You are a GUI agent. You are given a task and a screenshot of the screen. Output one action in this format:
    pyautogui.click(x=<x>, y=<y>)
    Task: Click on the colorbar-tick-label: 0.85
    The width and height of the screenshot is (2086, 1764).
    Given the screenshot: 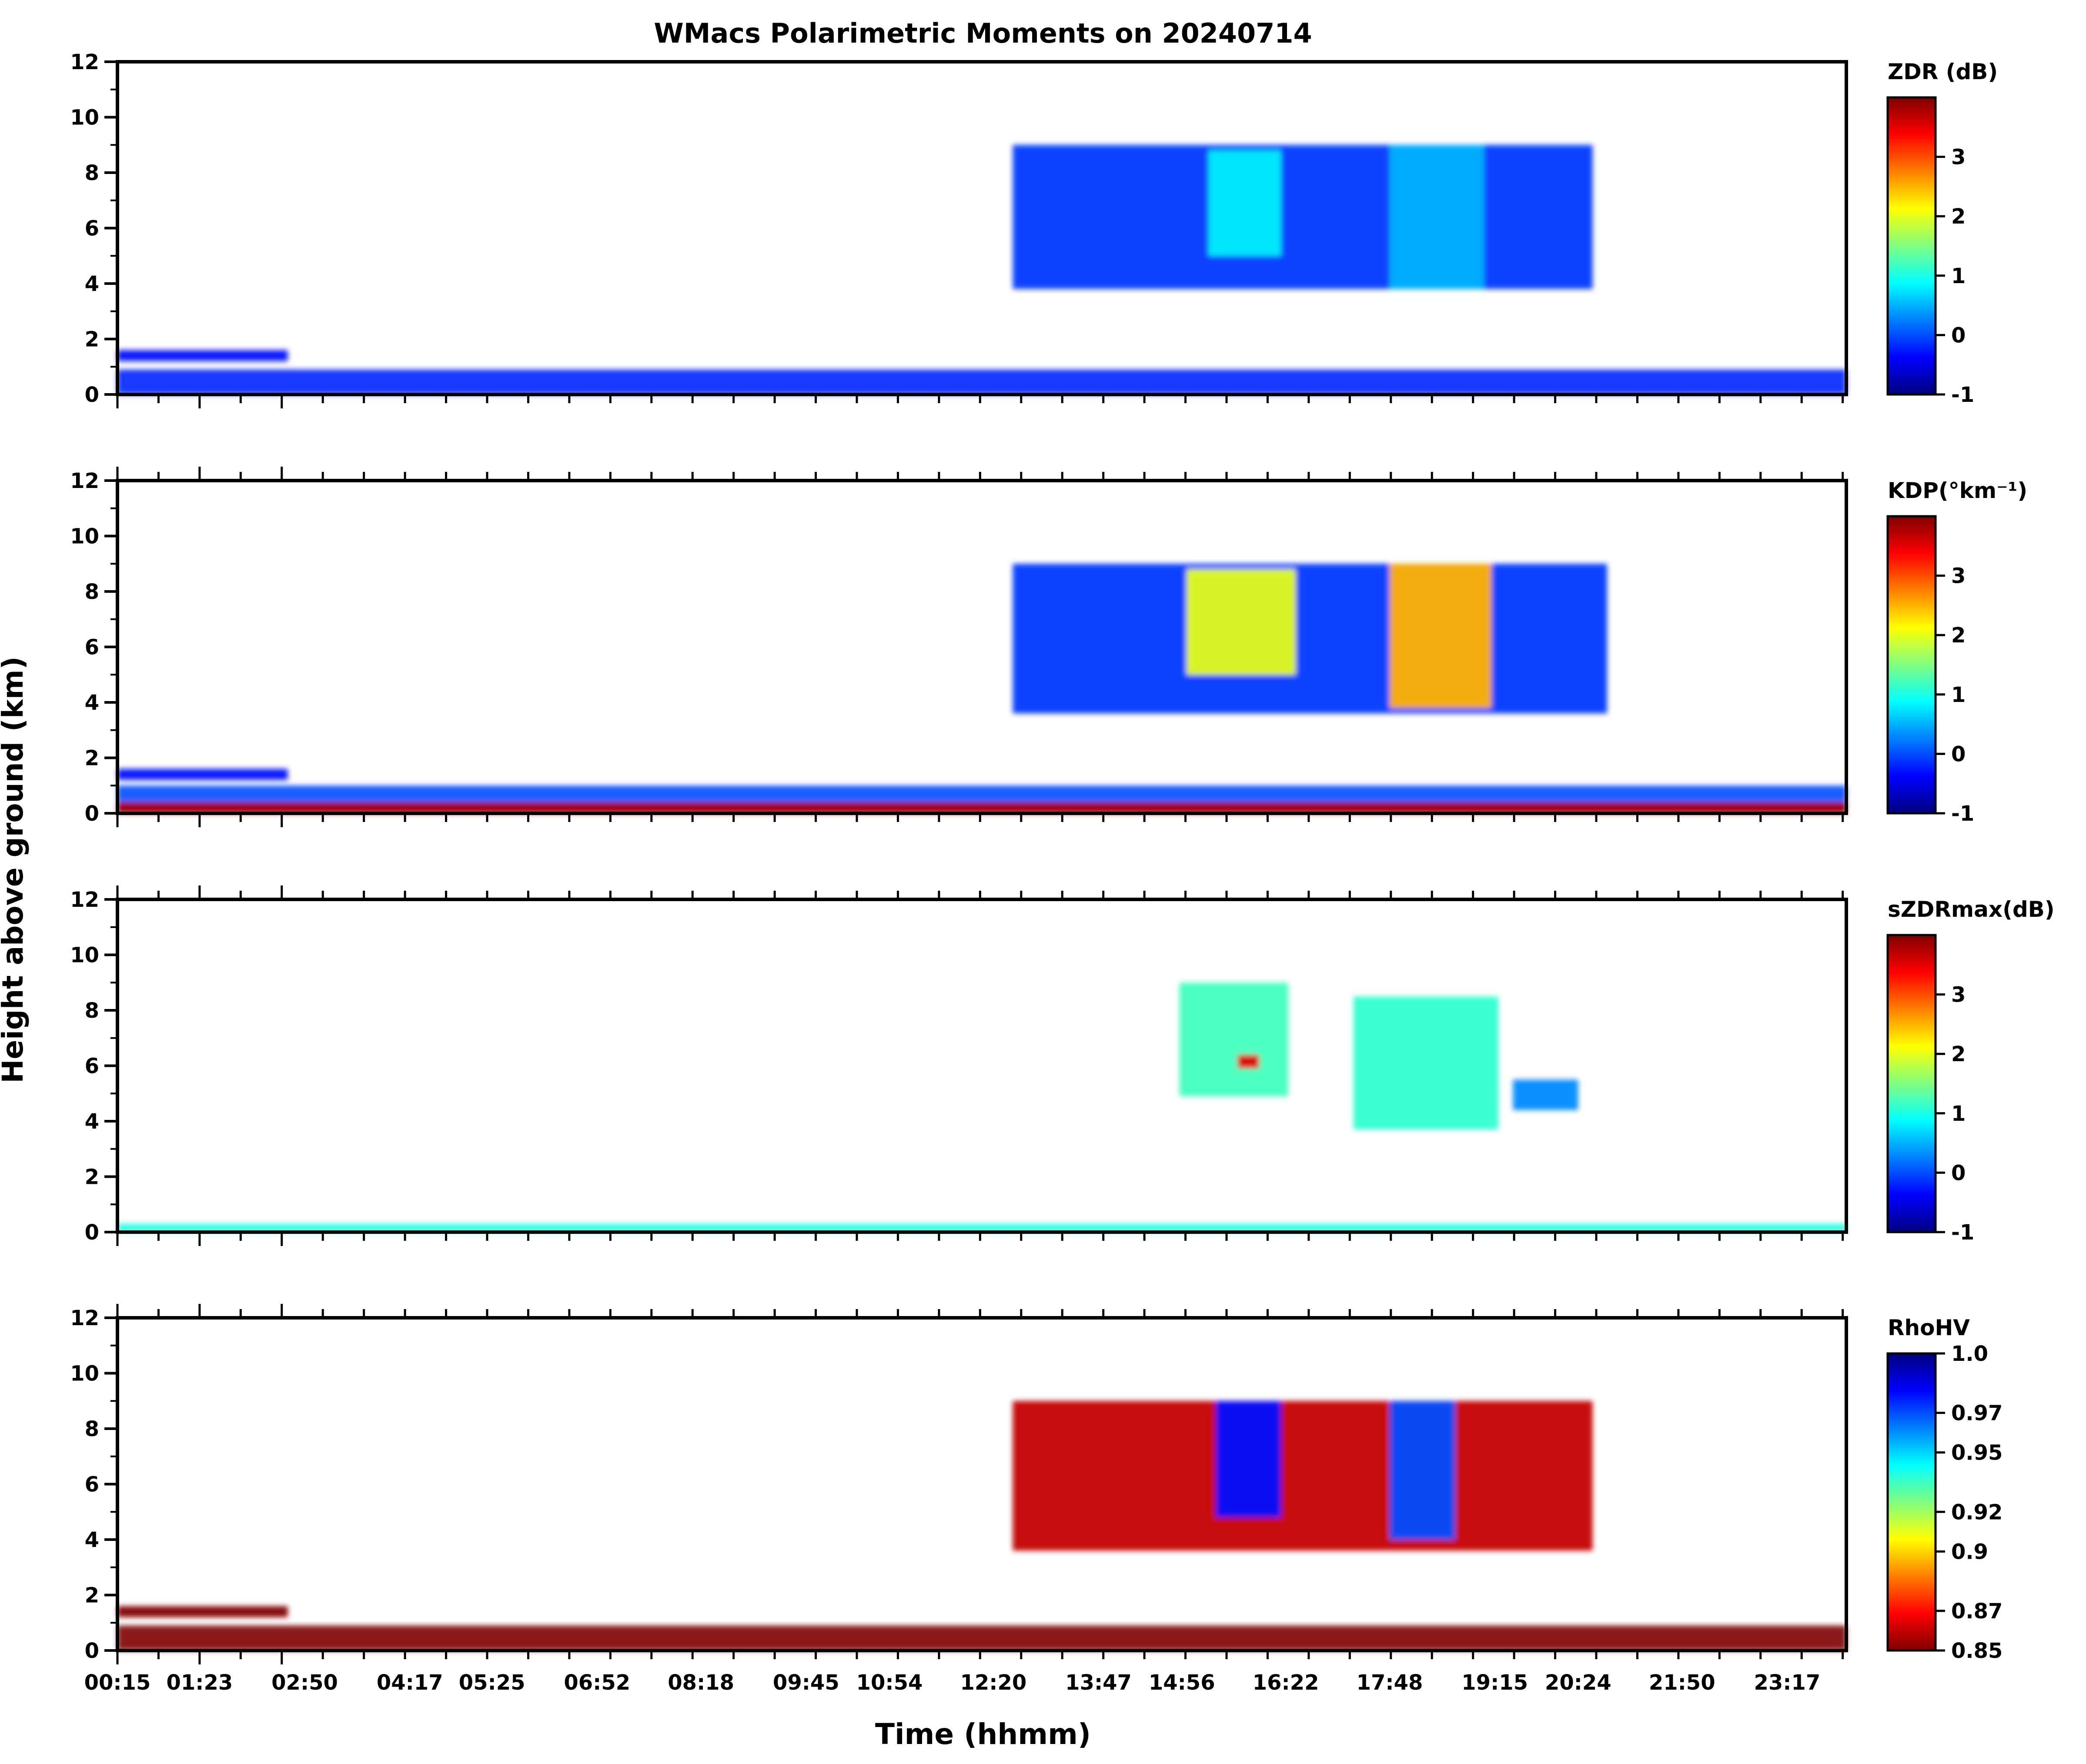 What is the action you would take?
    pyautogui.click(x=1977, y=1651)
    